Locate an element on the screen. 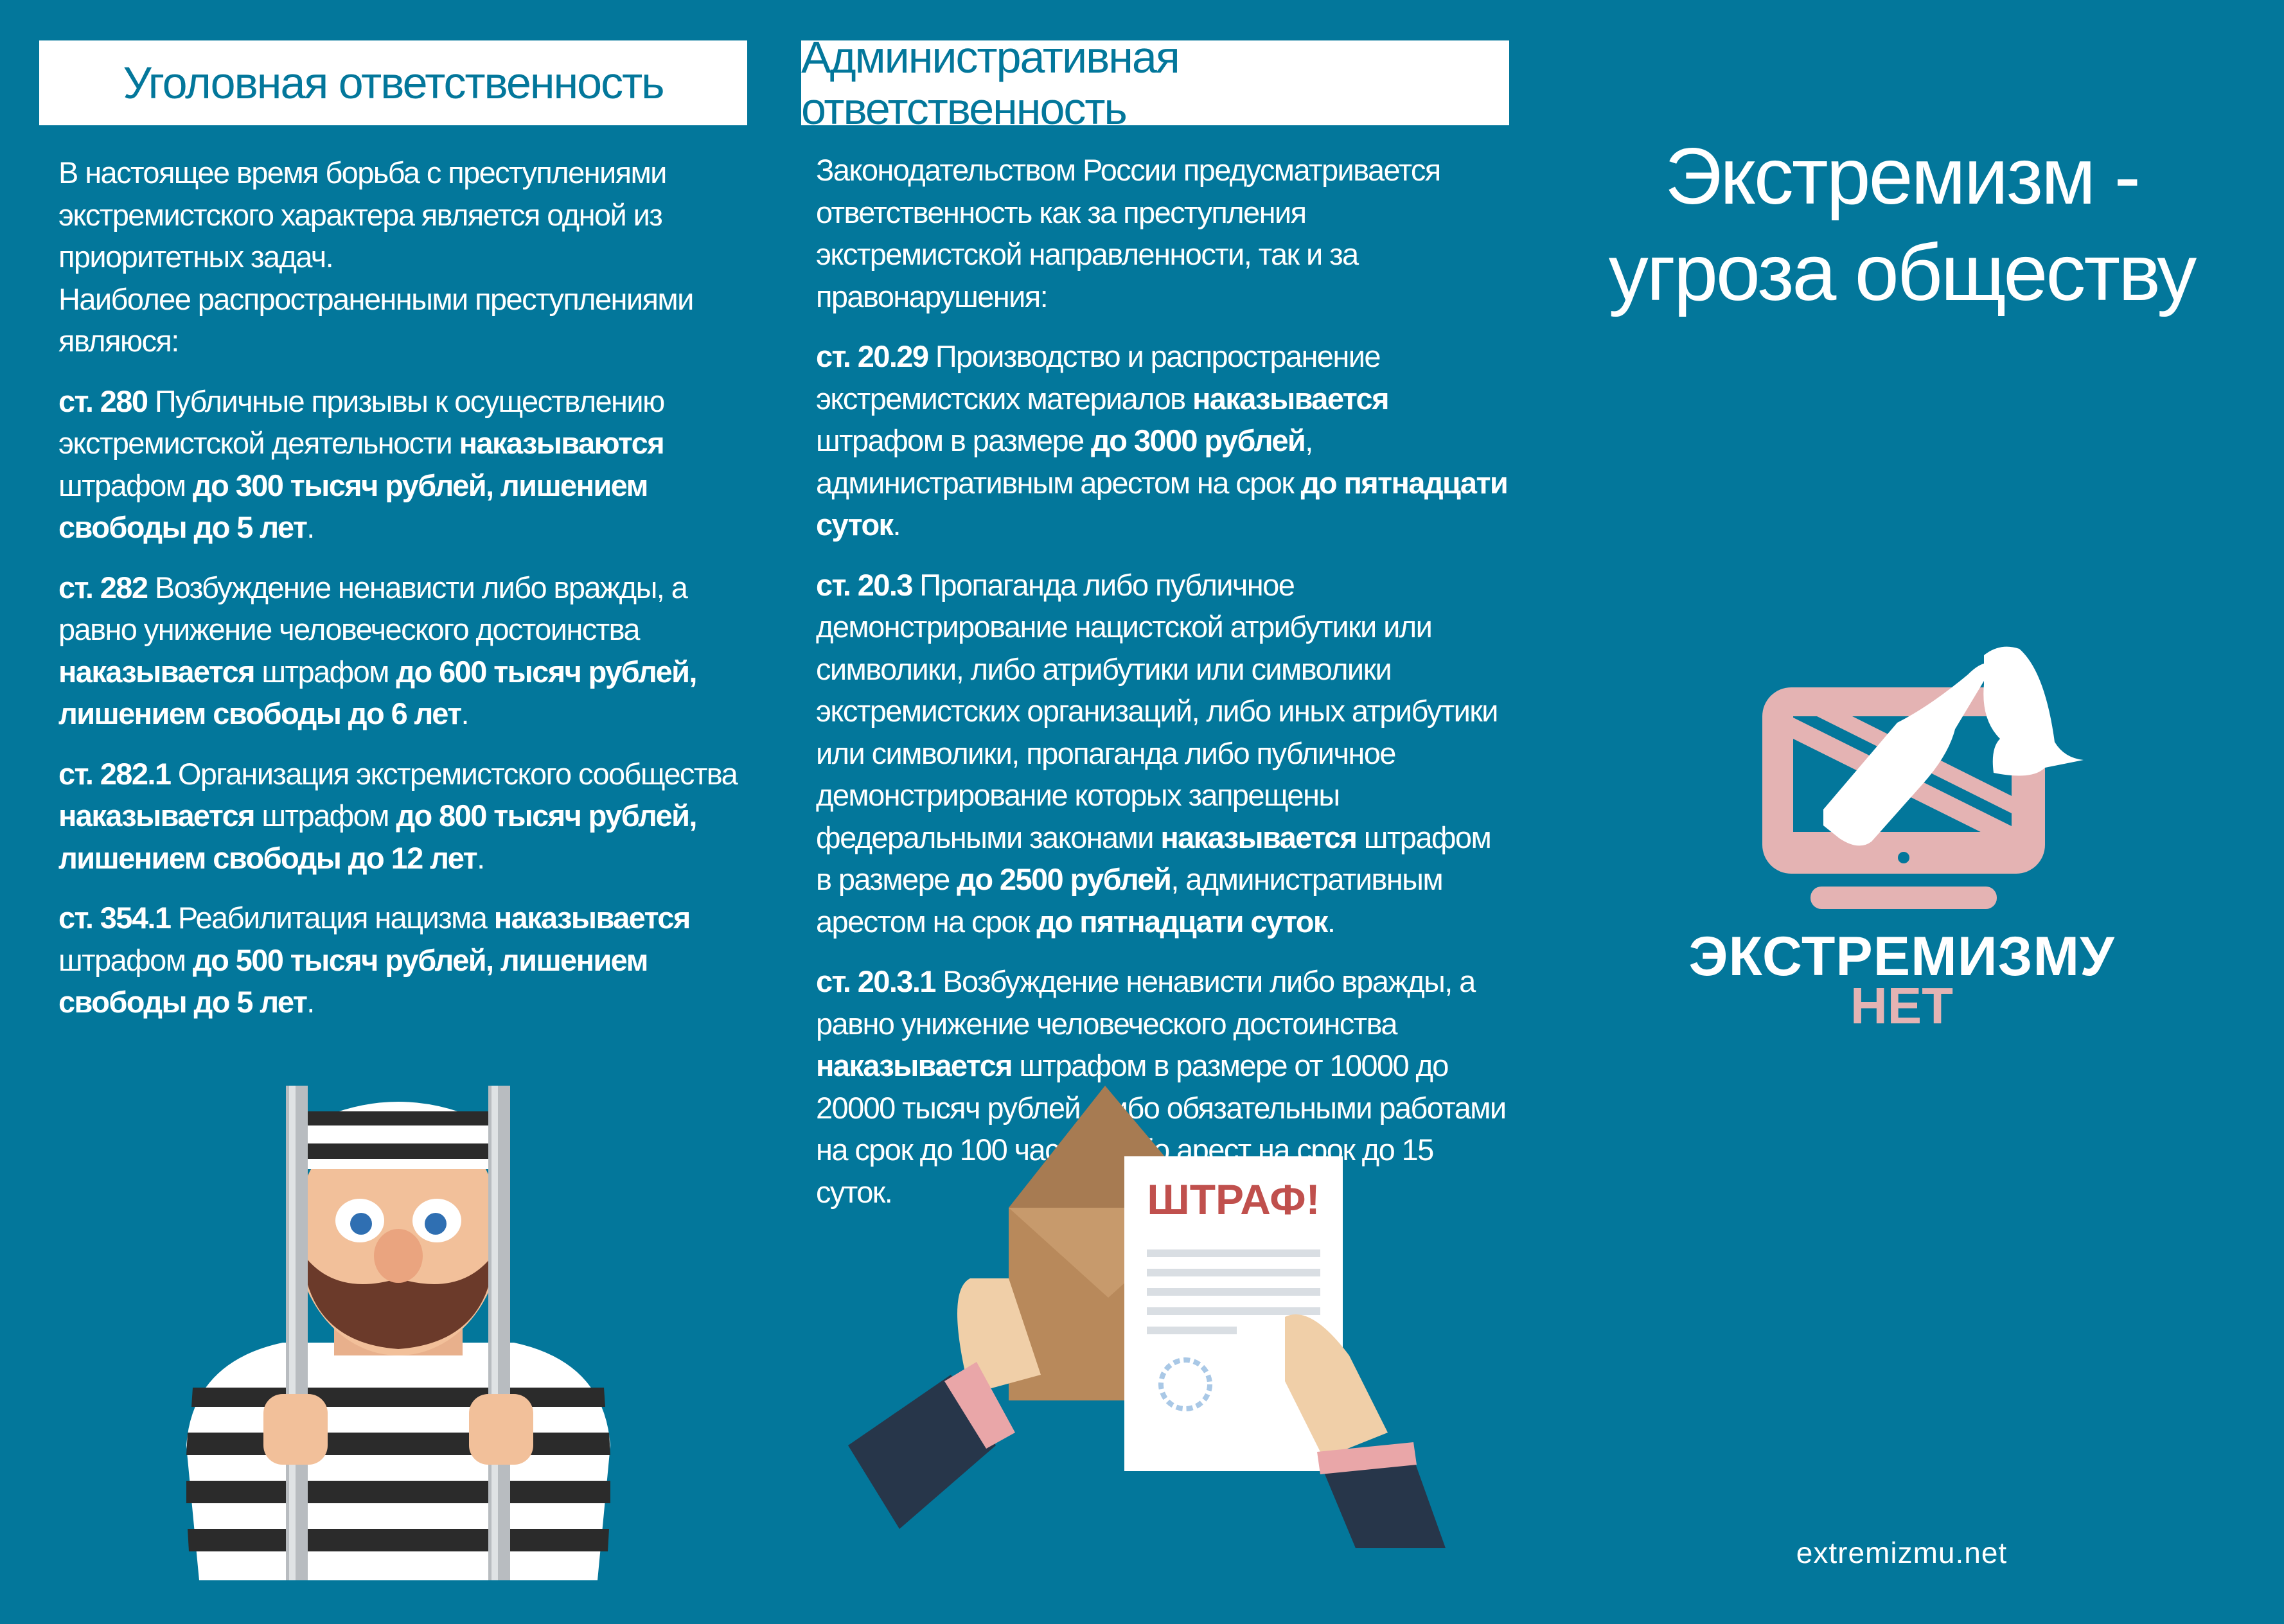  text-segment: Организация экстремистского сообщества is located at coordinates (454, 773).